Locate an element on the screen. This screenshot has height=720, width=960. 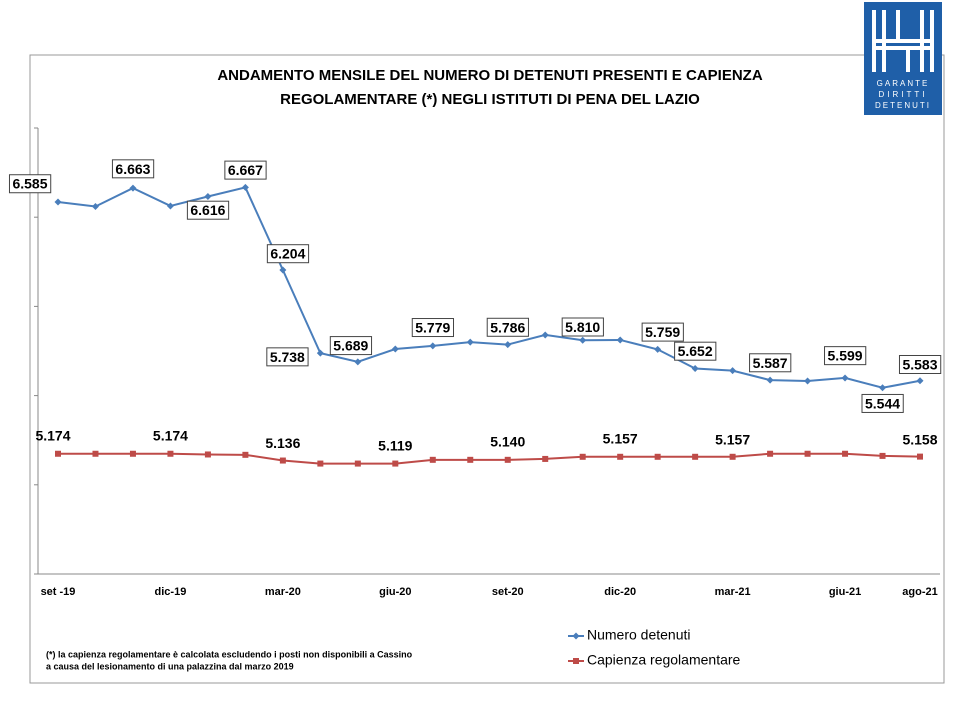
logo-text: GARANTE is located at coordinates (903, 83).